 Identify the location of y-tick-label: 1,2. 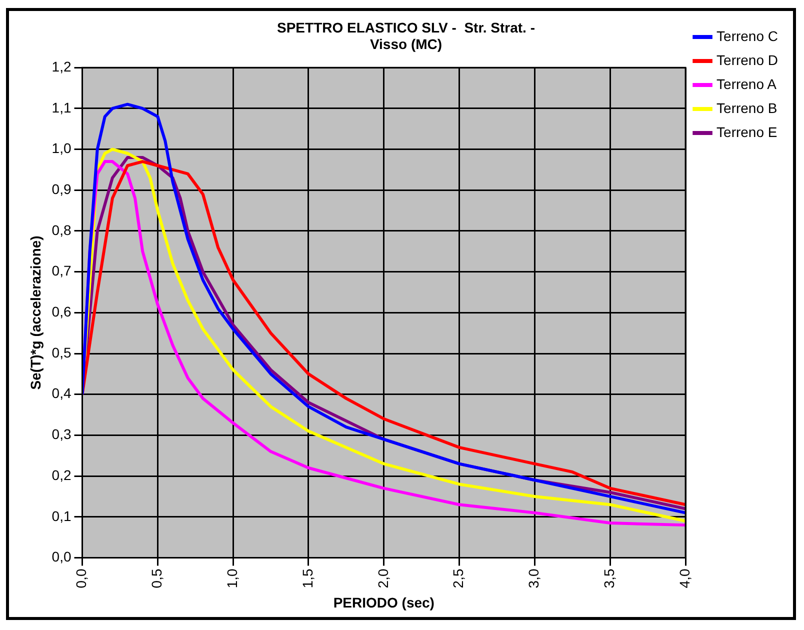
(62, 66).